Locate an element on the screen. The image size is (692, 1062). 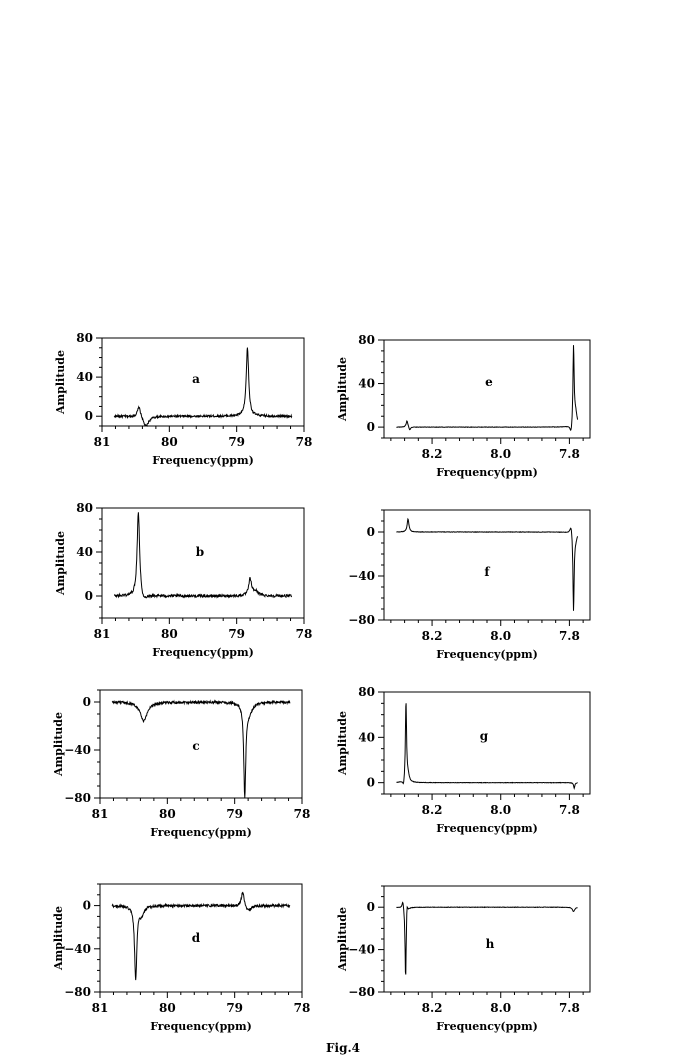
panel-label: h is located at coordinates (490, 944).